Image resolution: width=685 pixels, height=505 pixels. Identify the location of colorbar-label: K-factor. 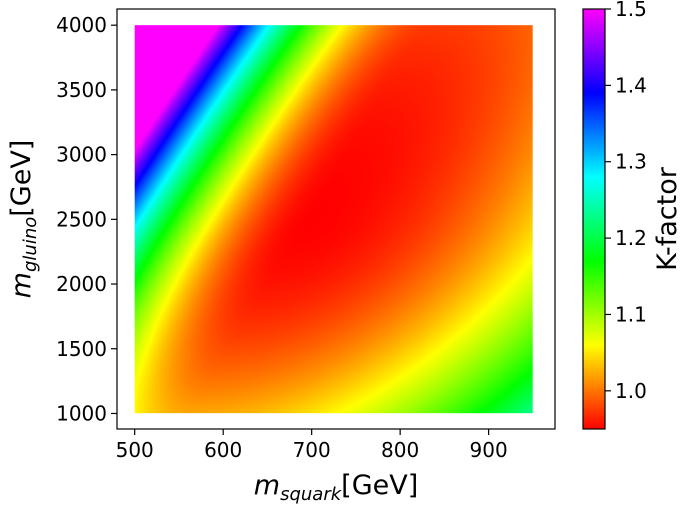
(667, 218).